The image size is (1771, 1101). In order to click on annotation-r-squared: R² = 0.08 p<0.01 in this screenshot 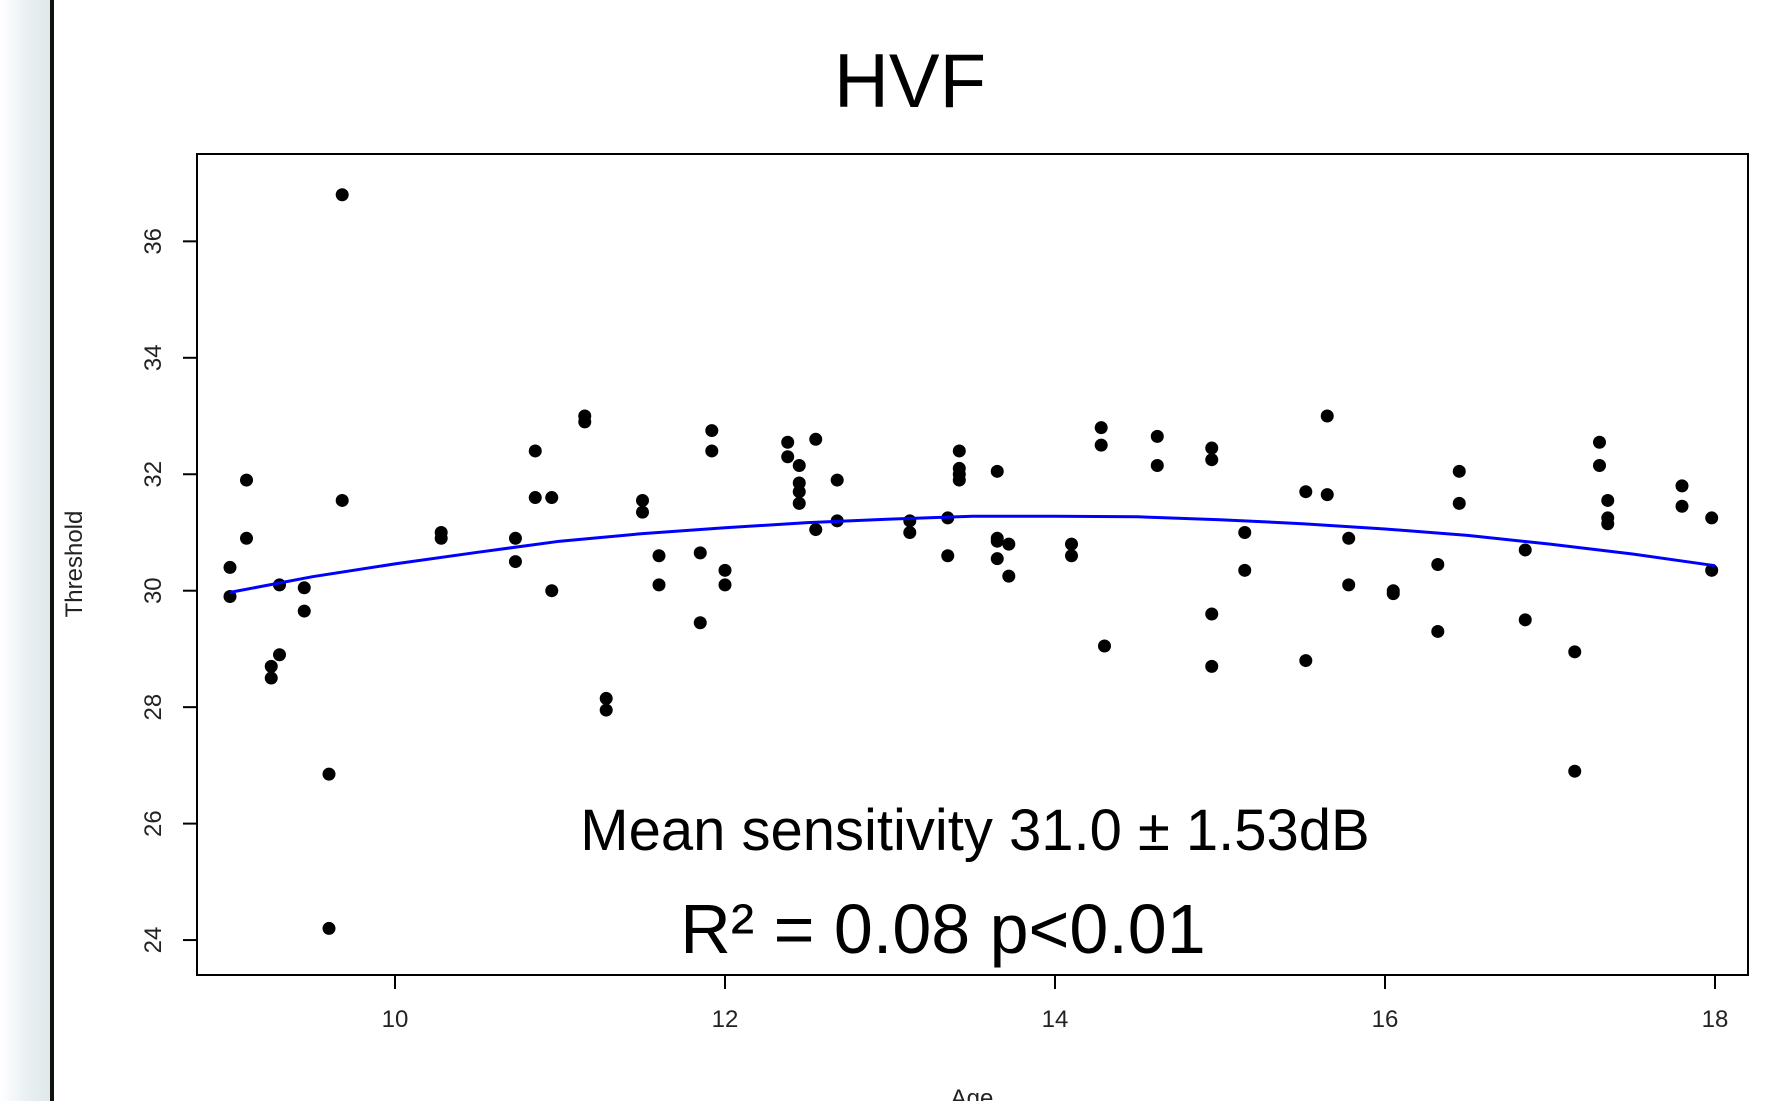, I will do `click(942, 929)`.